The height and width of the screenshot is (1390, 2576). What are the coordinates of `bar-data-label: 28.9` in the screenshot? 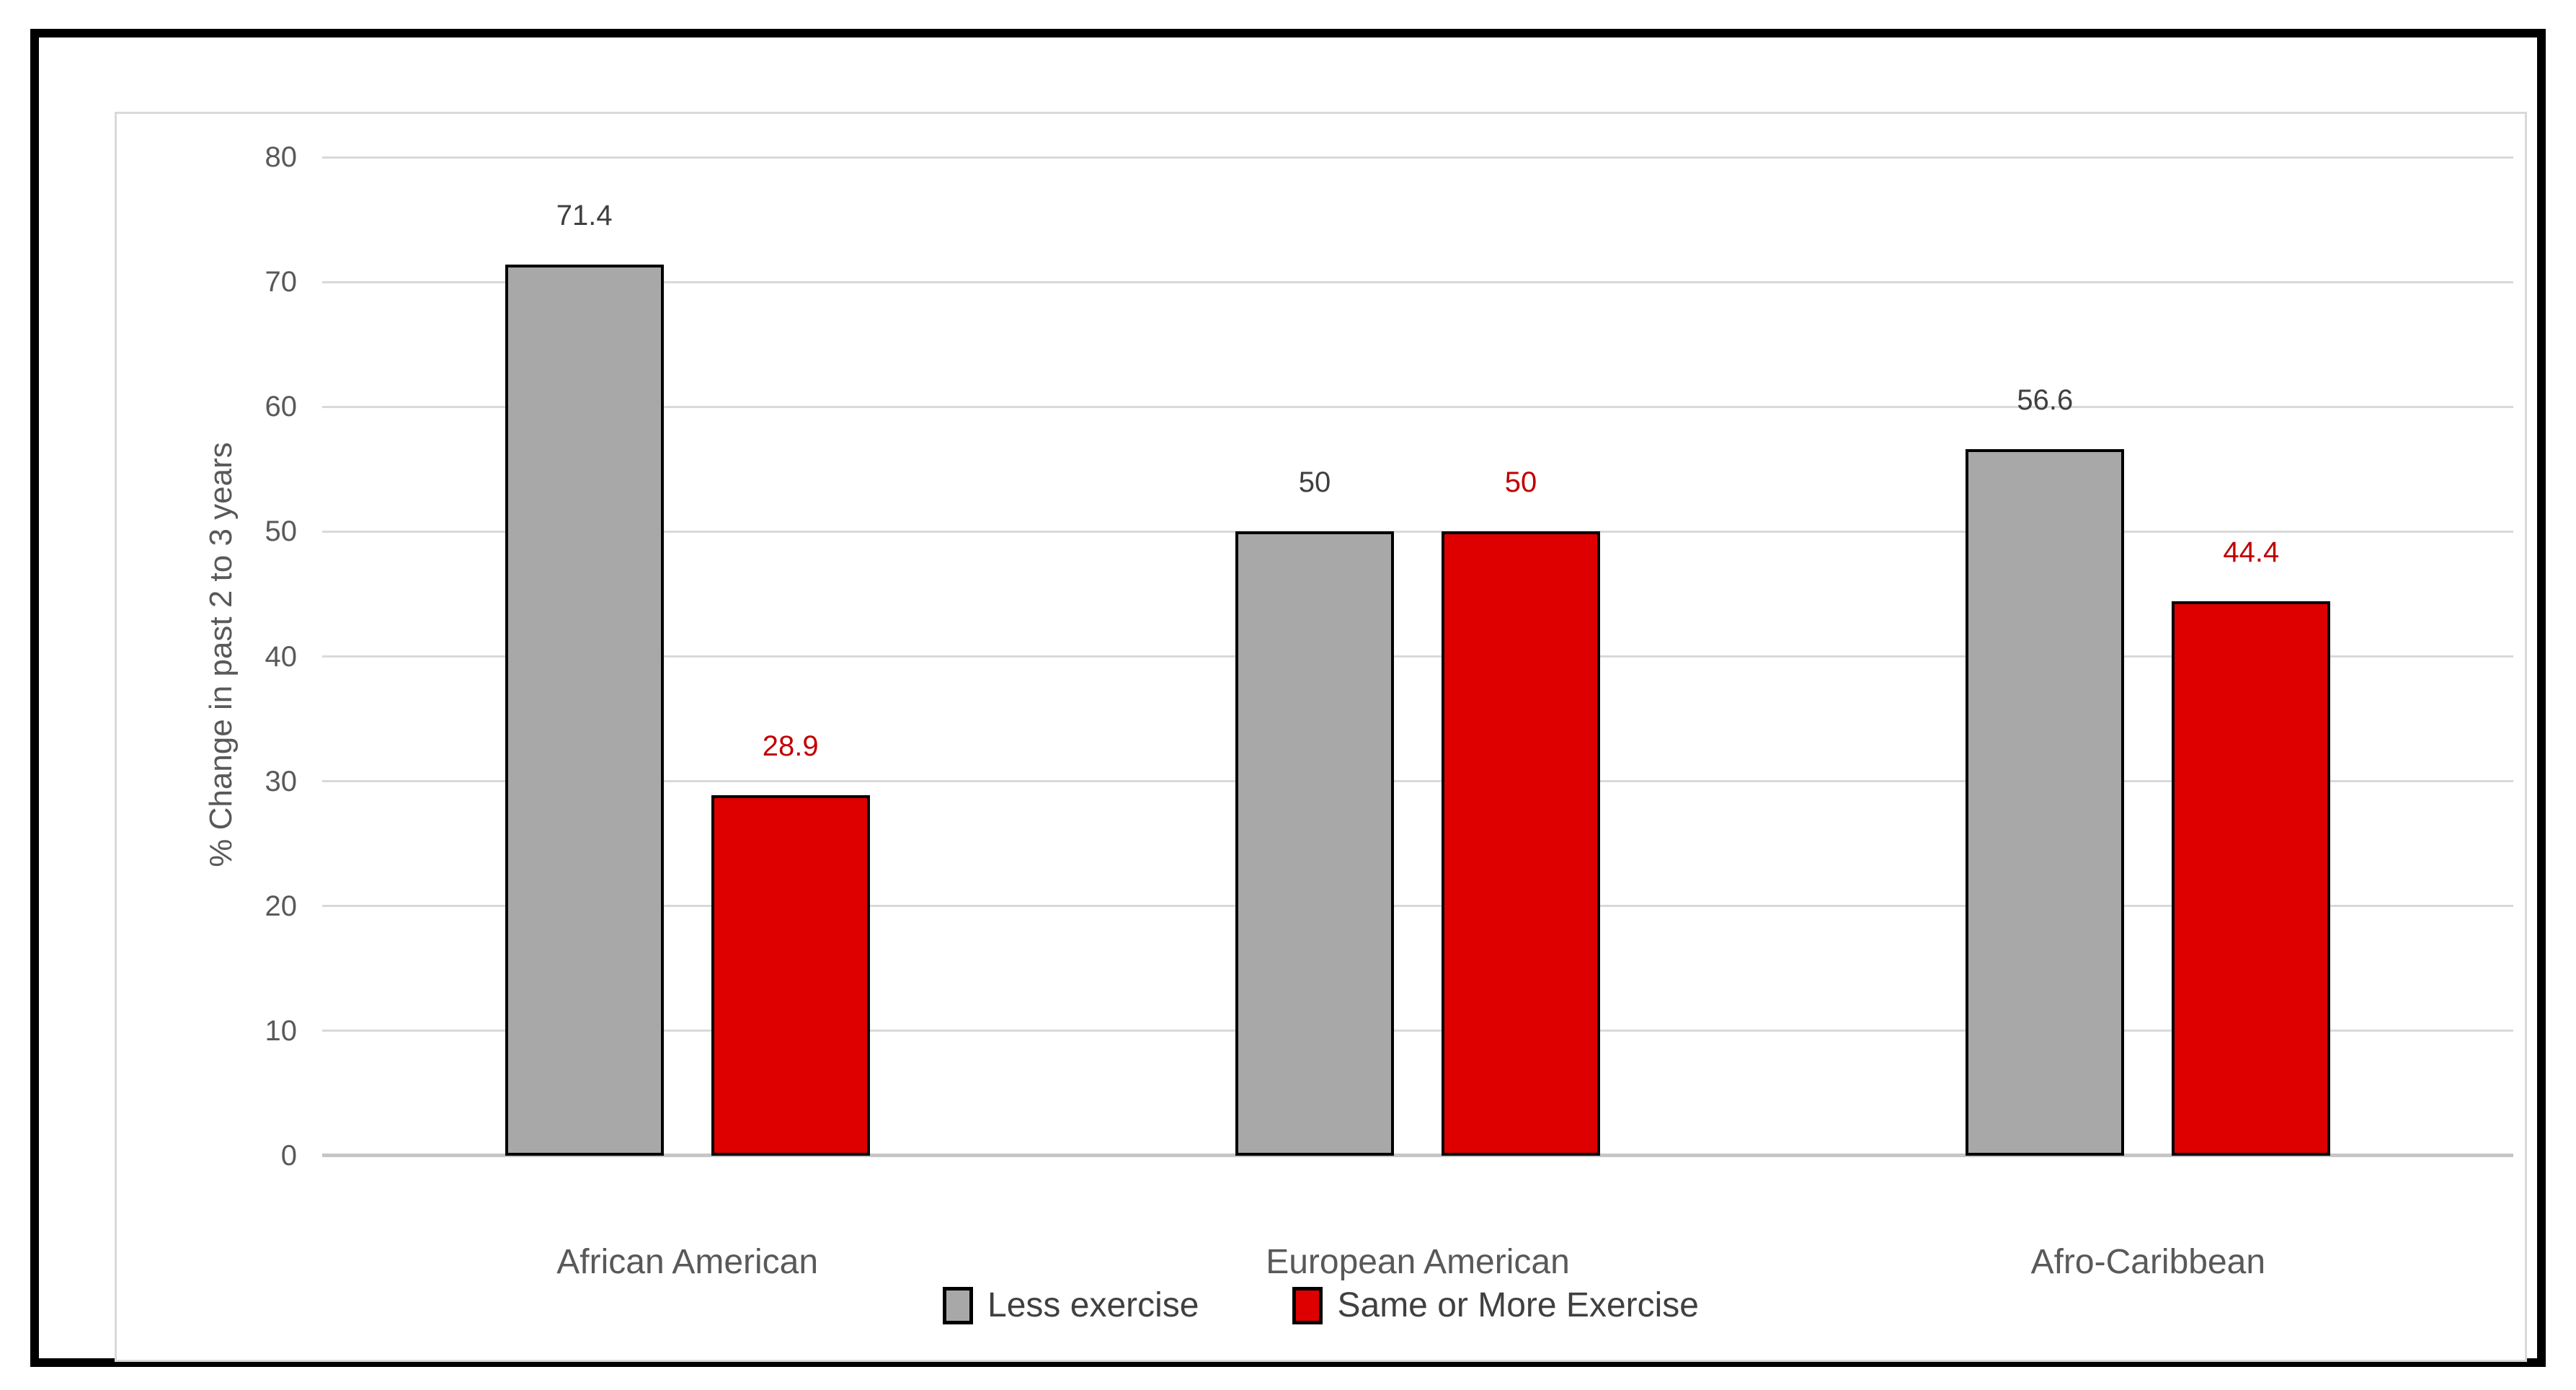 It's located at (790, 746).